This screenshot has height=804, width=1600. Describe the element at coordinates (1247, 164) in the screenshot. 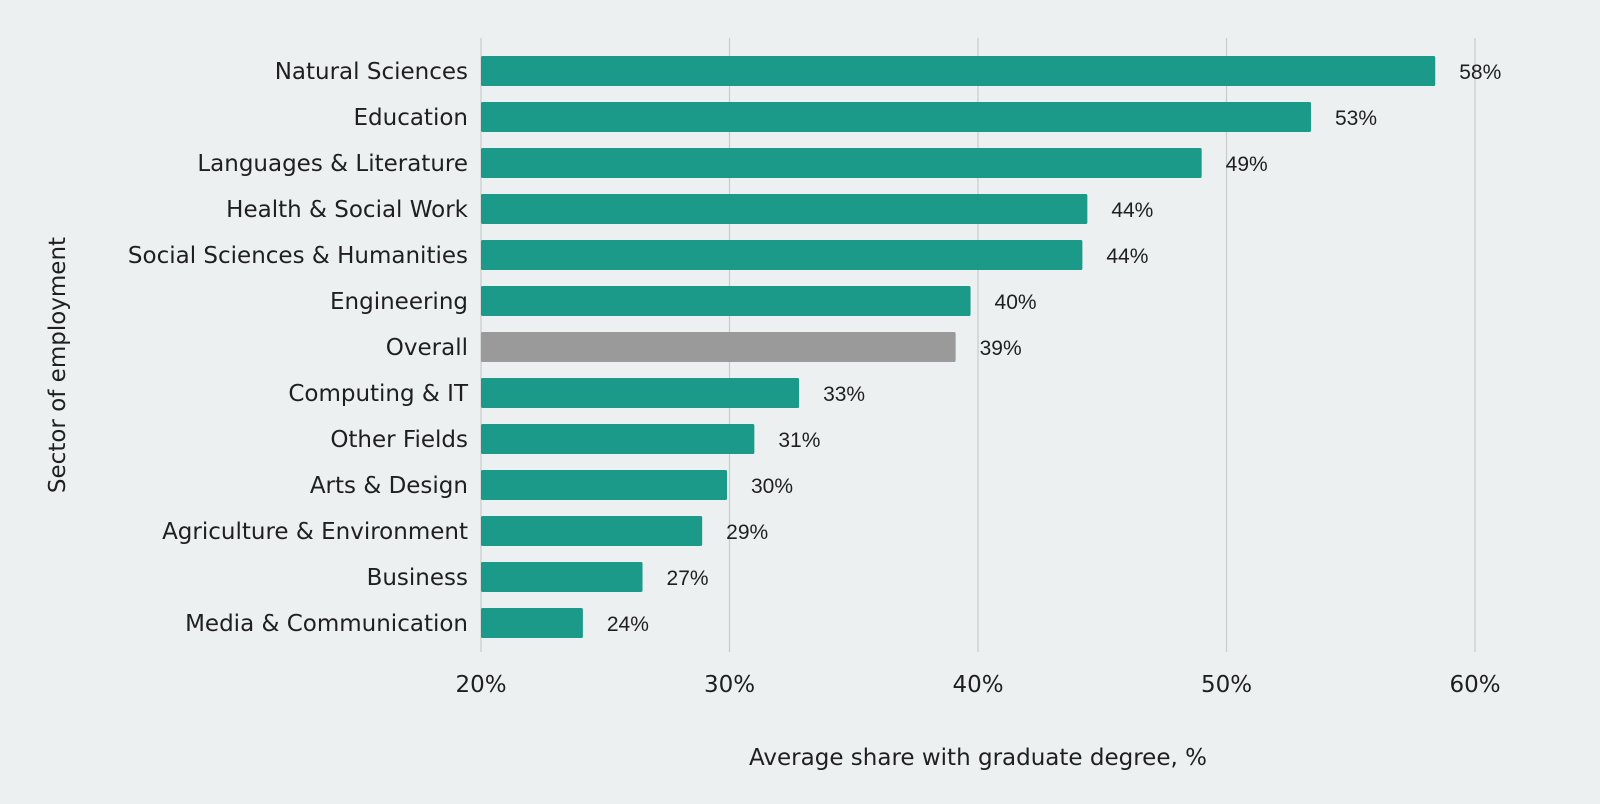

I see `value-label: 49%` at that location.